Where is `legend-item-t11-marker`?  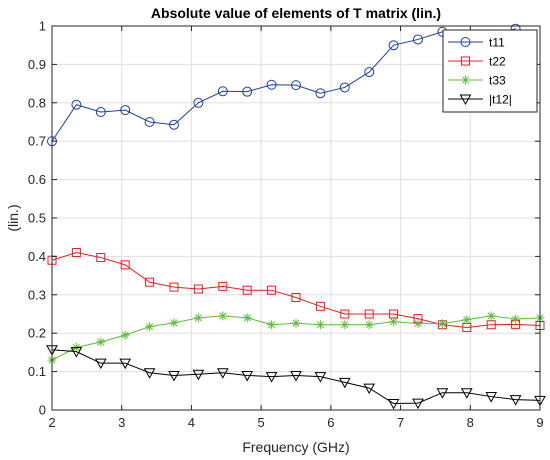
legend-item-t11-marker is located at coordinates (465, 42).